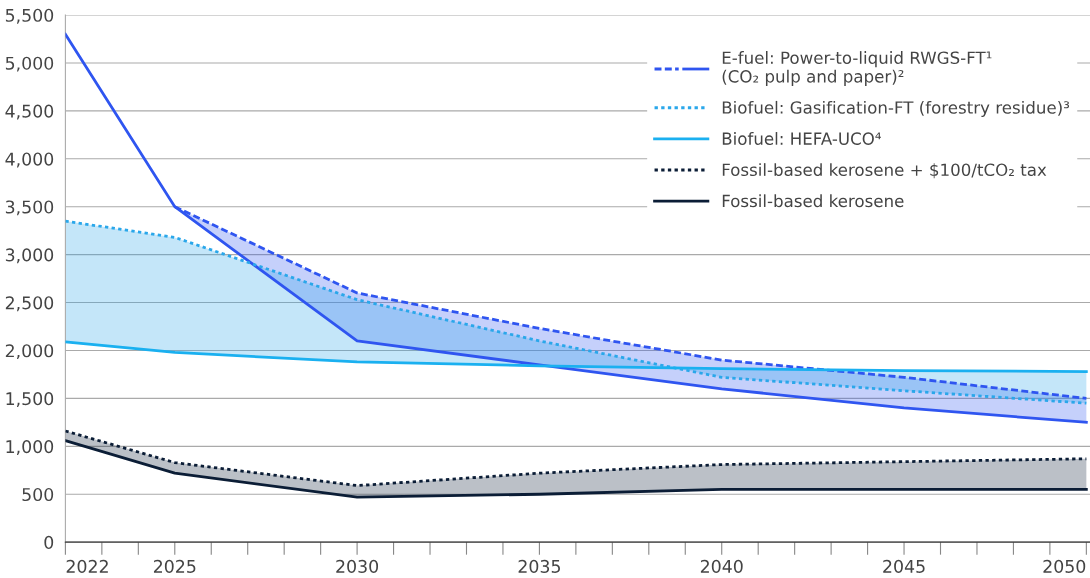 This screenshot has height=578, width=1090. What do you see at coordinates (904, 566) in the screenshot?
I see `x-tick-label: 2045` at bounding box center [904, 566].